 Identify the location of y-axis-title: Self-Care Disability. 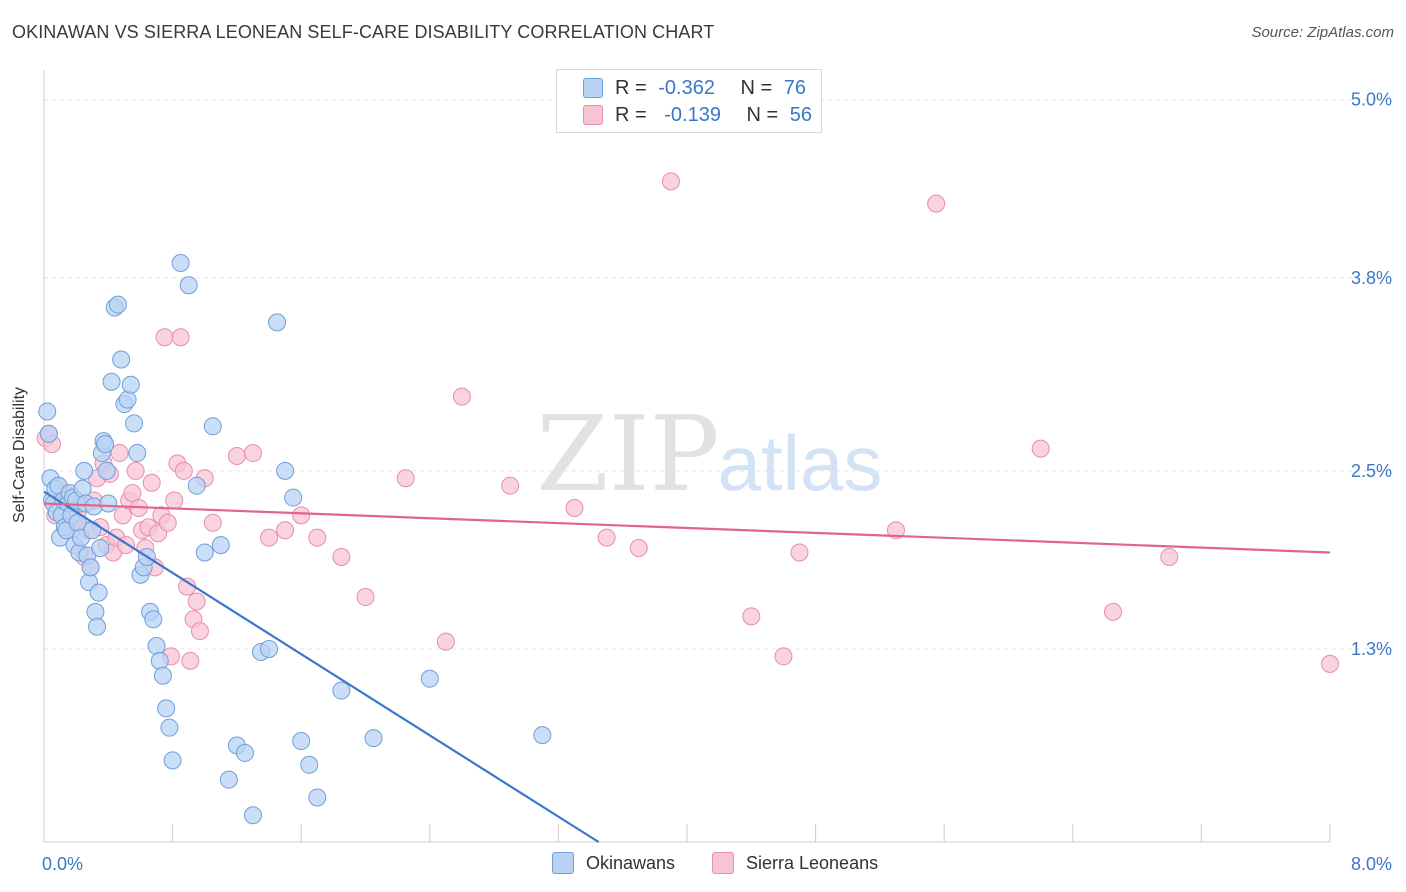
(19, 455).